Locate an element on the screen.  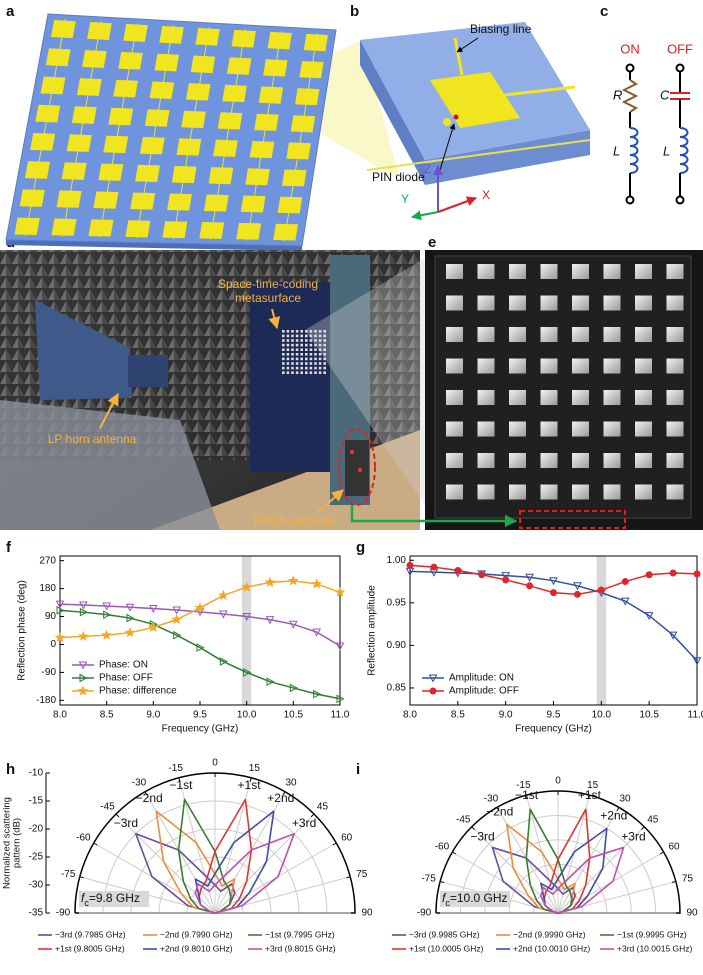
x-tick-label: 9.5 is located at coordinates (200, 715).